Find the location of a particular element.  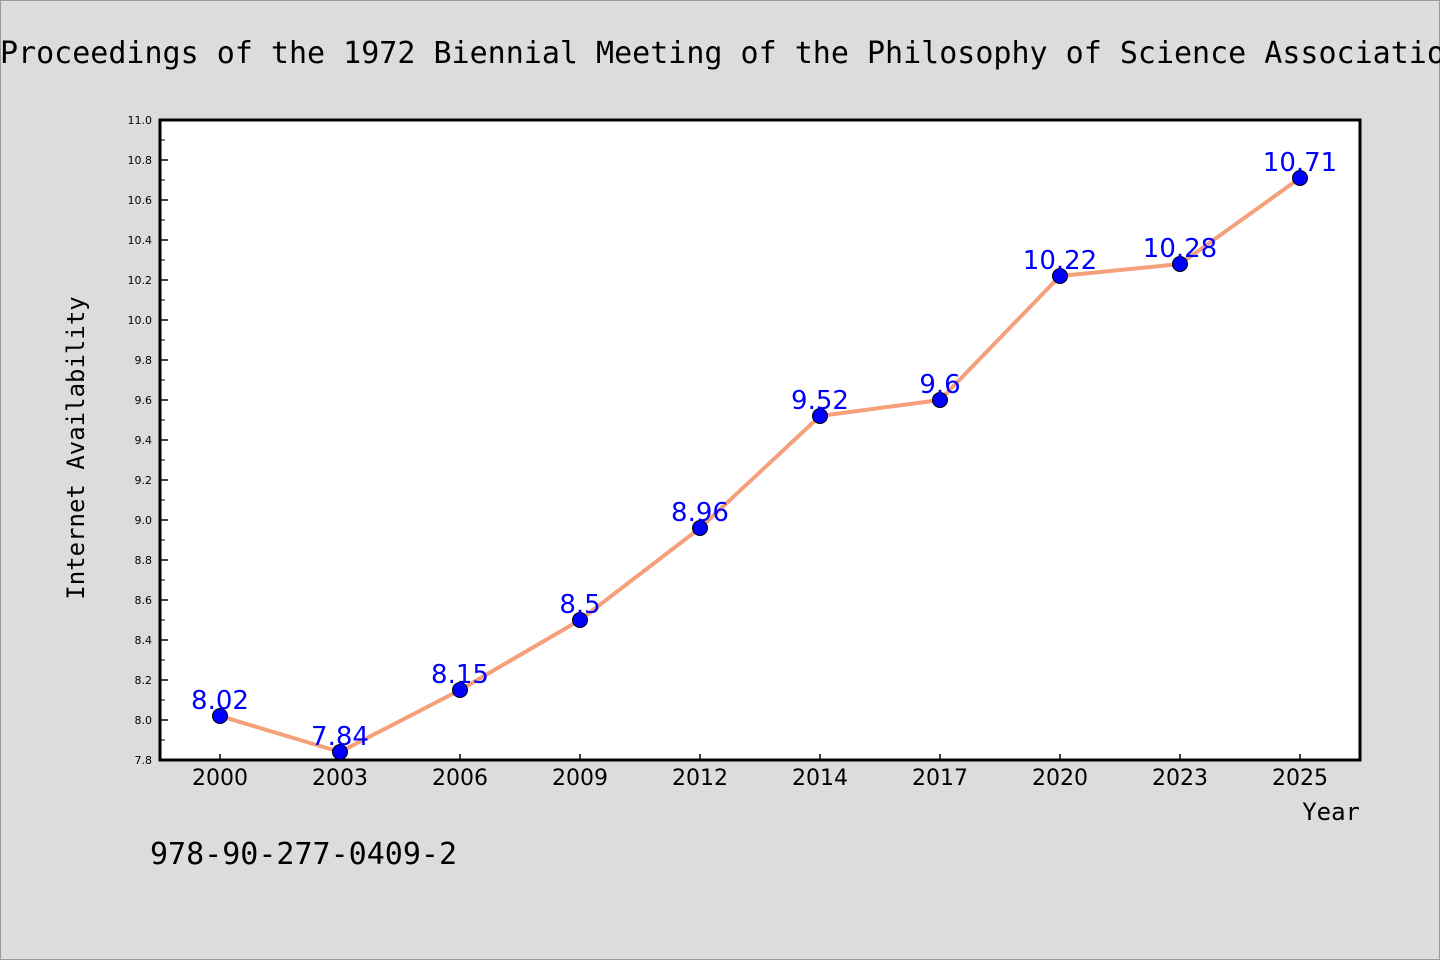

y-tick-label: 9.2 is located at coordinates (144, 480).